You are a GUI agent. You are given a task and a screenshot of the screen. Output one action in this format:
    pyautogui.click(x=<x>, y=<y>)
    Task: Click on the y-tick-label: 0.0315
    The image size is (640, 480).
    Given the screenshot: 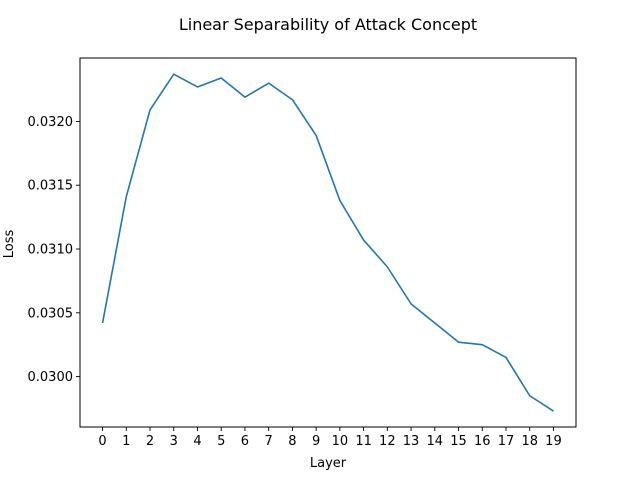 What is the action you would take?
    pyautogui.click(x=51, y=186)
    